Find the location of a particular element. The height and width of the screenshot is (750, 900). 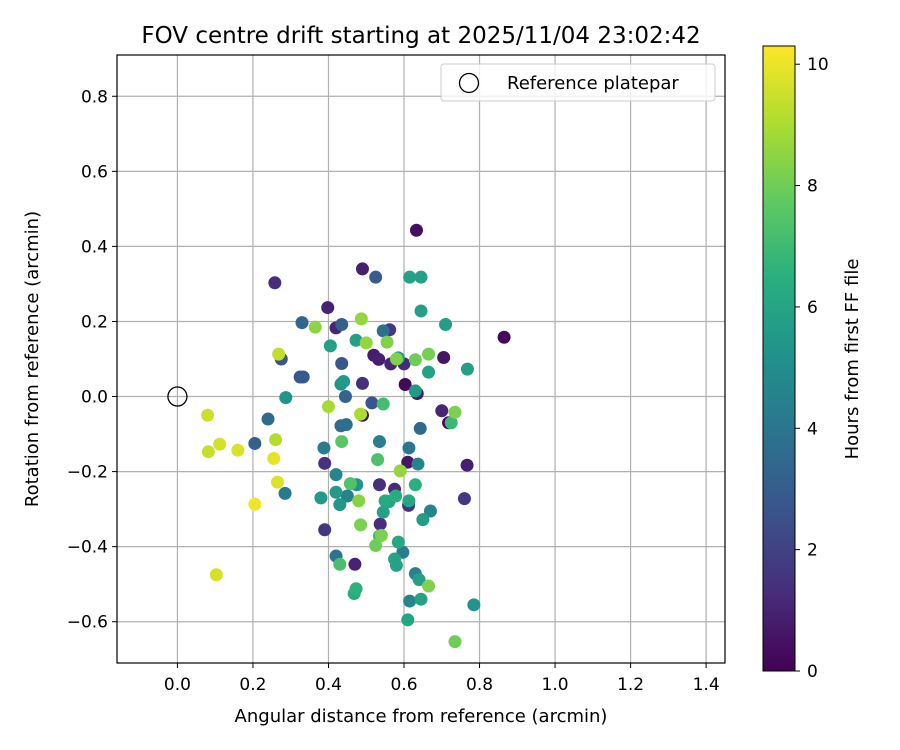

x-tick-label: 0.0 is located at coordinates (177, 685).